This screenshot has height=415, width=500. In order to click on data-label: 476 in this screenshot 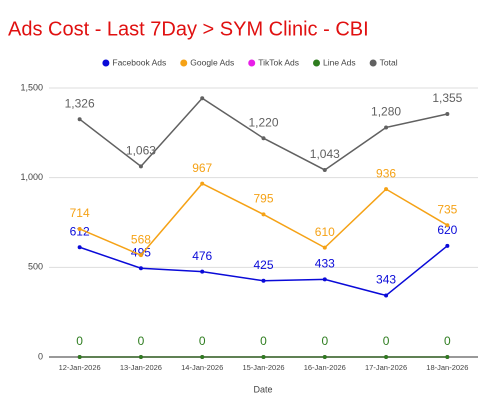, I will do `click(202, 256)`.